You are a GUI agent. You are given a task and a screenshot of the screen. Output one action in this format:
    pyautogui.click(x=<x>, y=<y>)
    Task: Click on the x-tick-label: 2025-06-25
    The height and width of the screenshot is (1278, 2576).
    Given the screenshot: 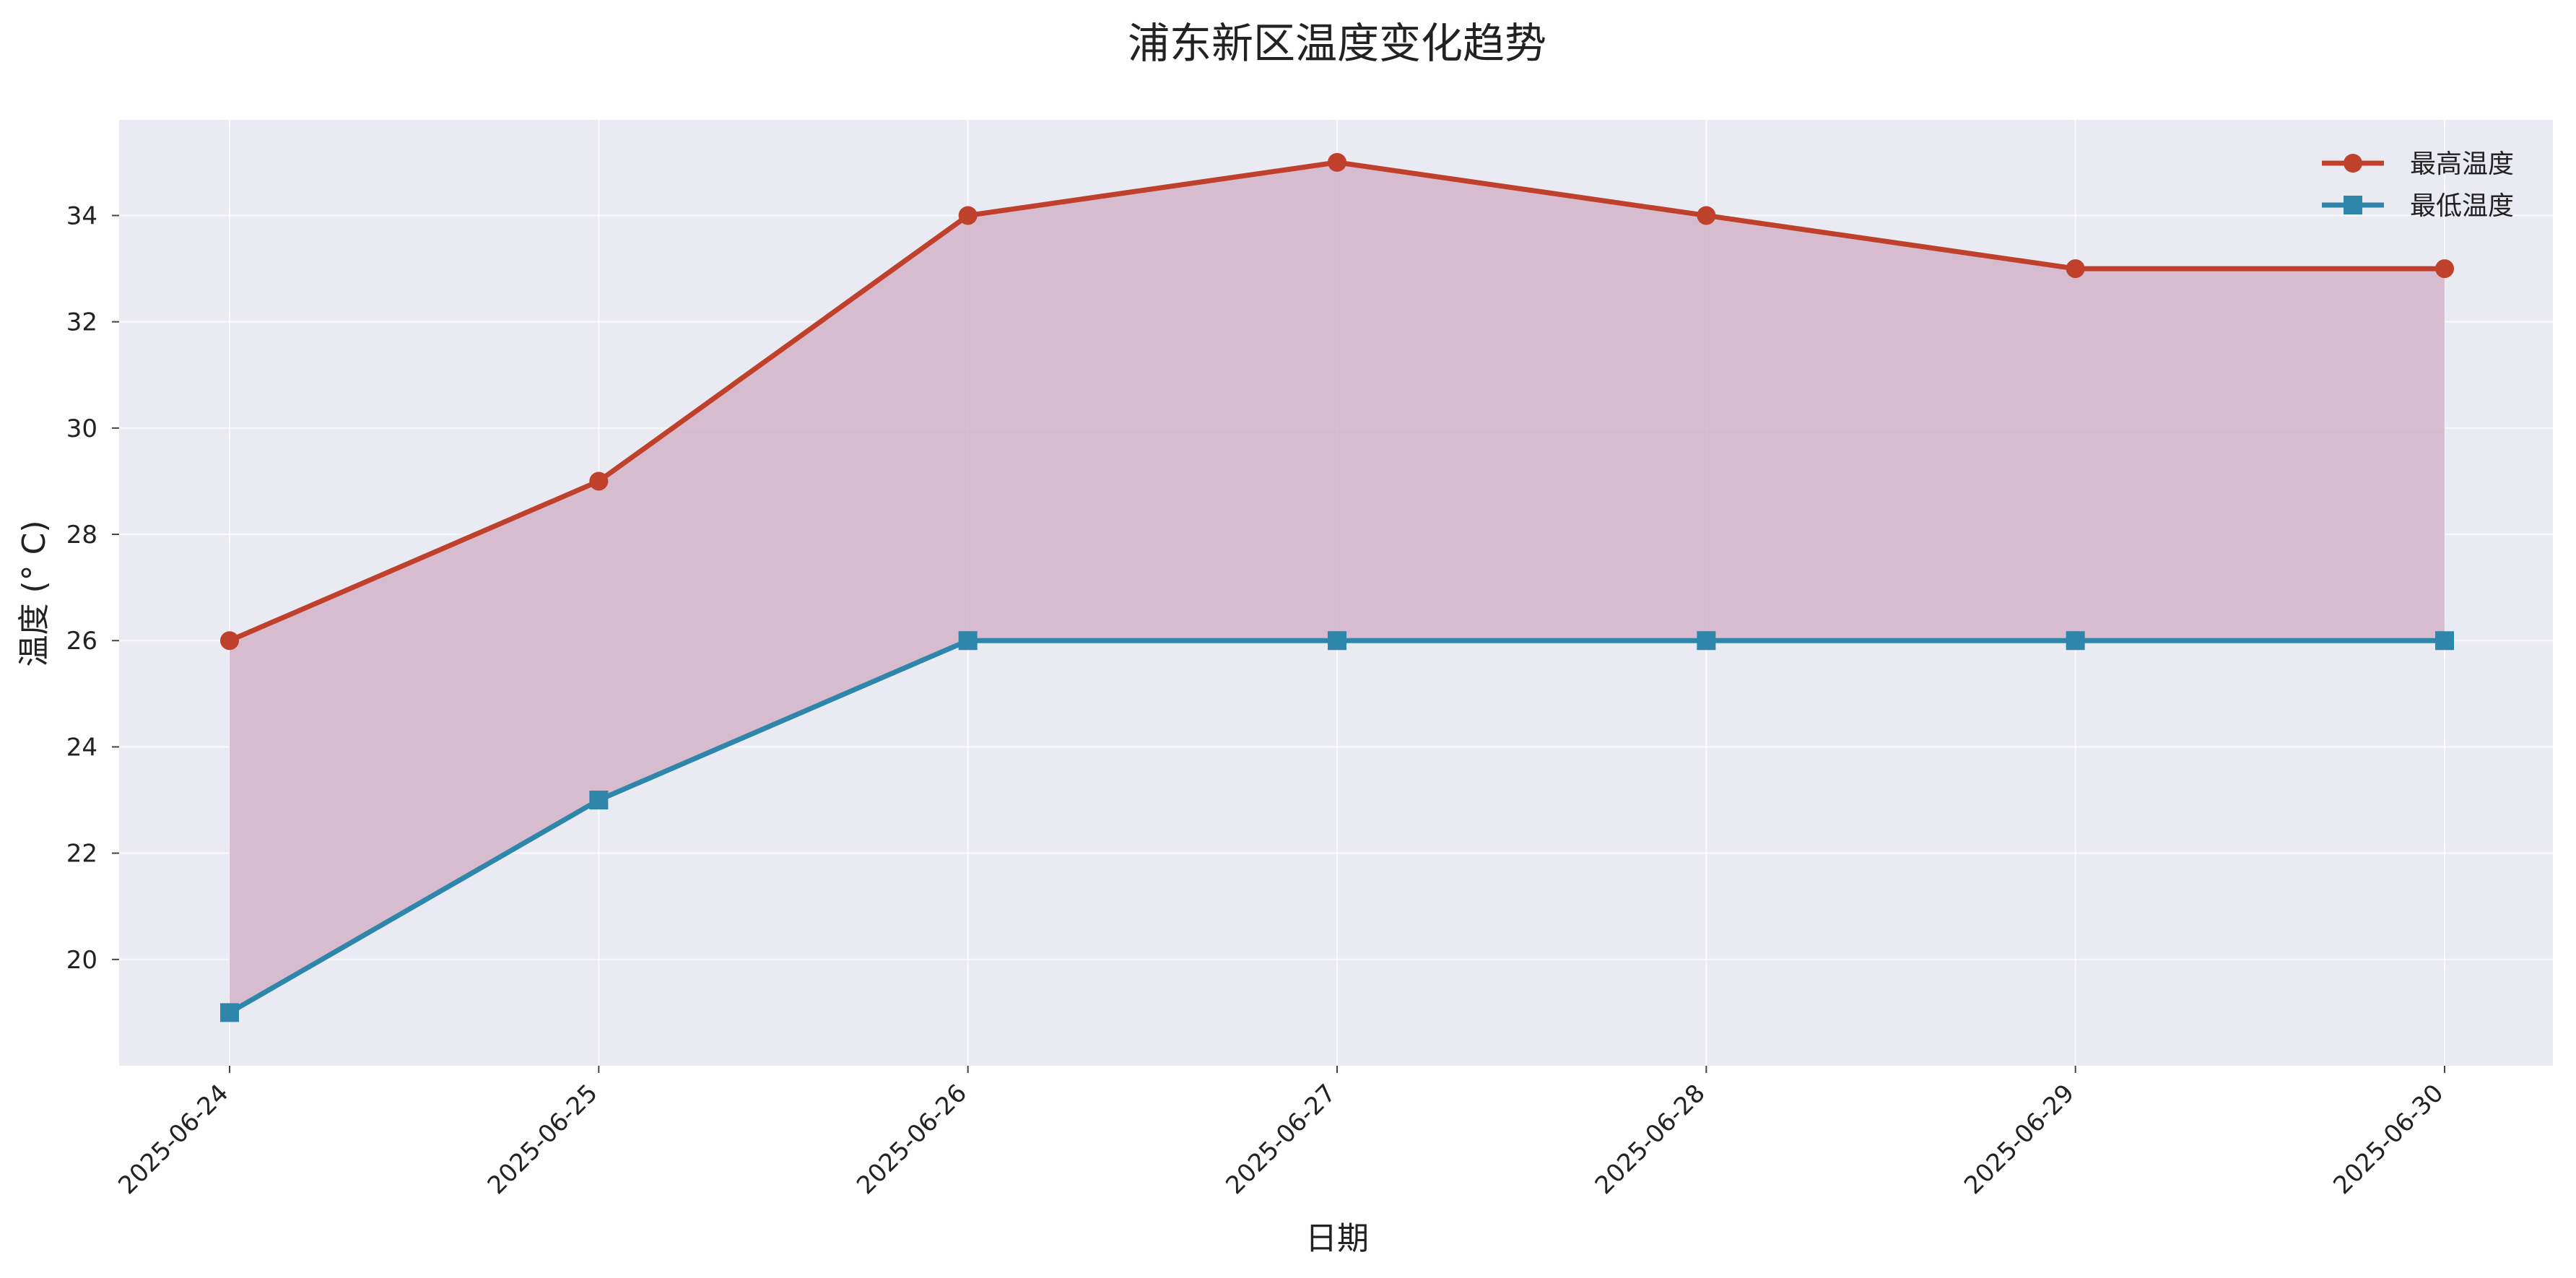 What is the action you would take?
    pyautogui.click(x=543, y=1139)
    